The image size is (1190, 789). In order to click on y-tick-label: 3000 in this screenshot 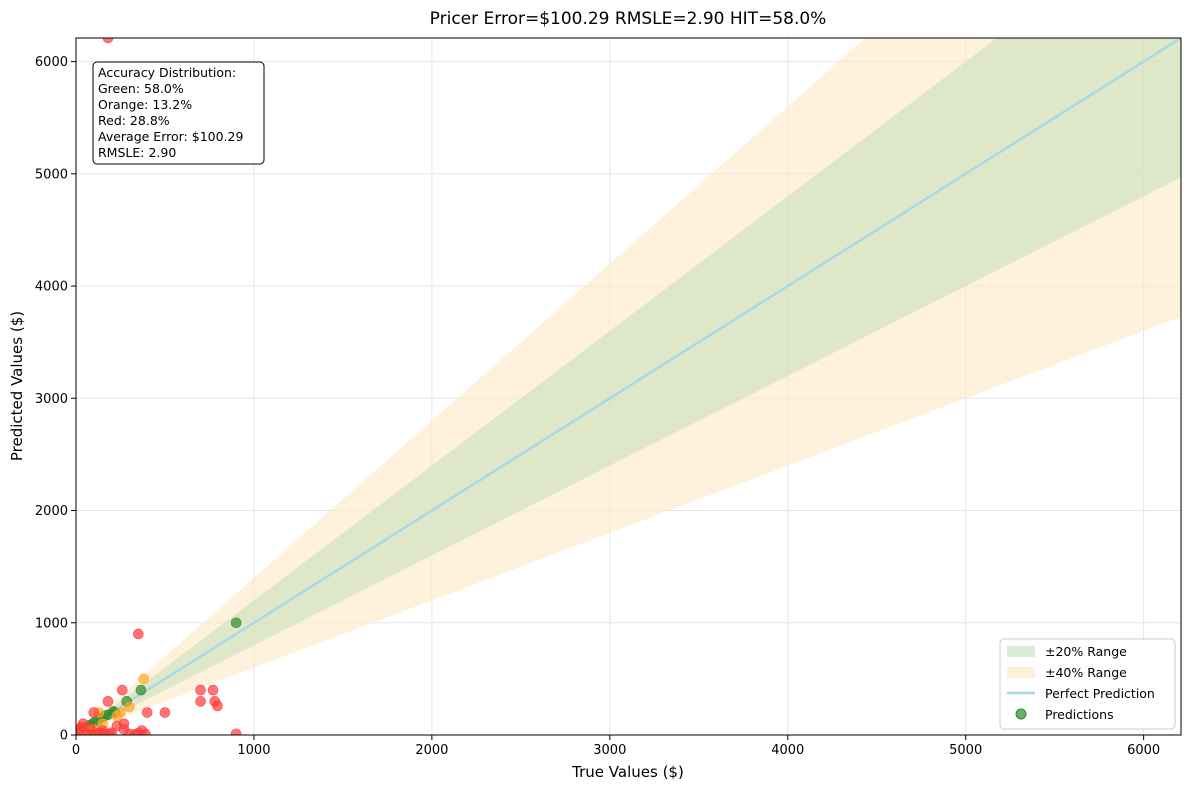, I will do `click(51, 399)`.